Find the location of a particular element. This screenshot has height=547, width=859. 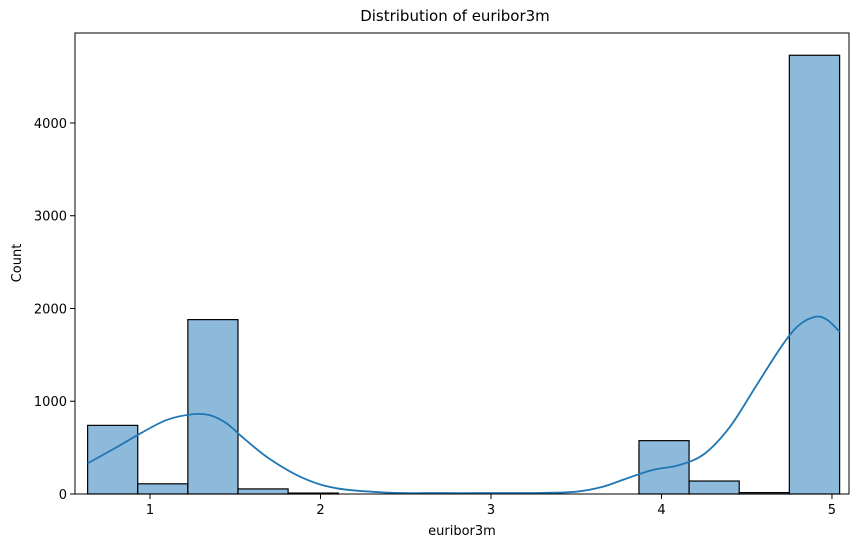

y-tick-label: 0 is located at coordinates (63, 495).